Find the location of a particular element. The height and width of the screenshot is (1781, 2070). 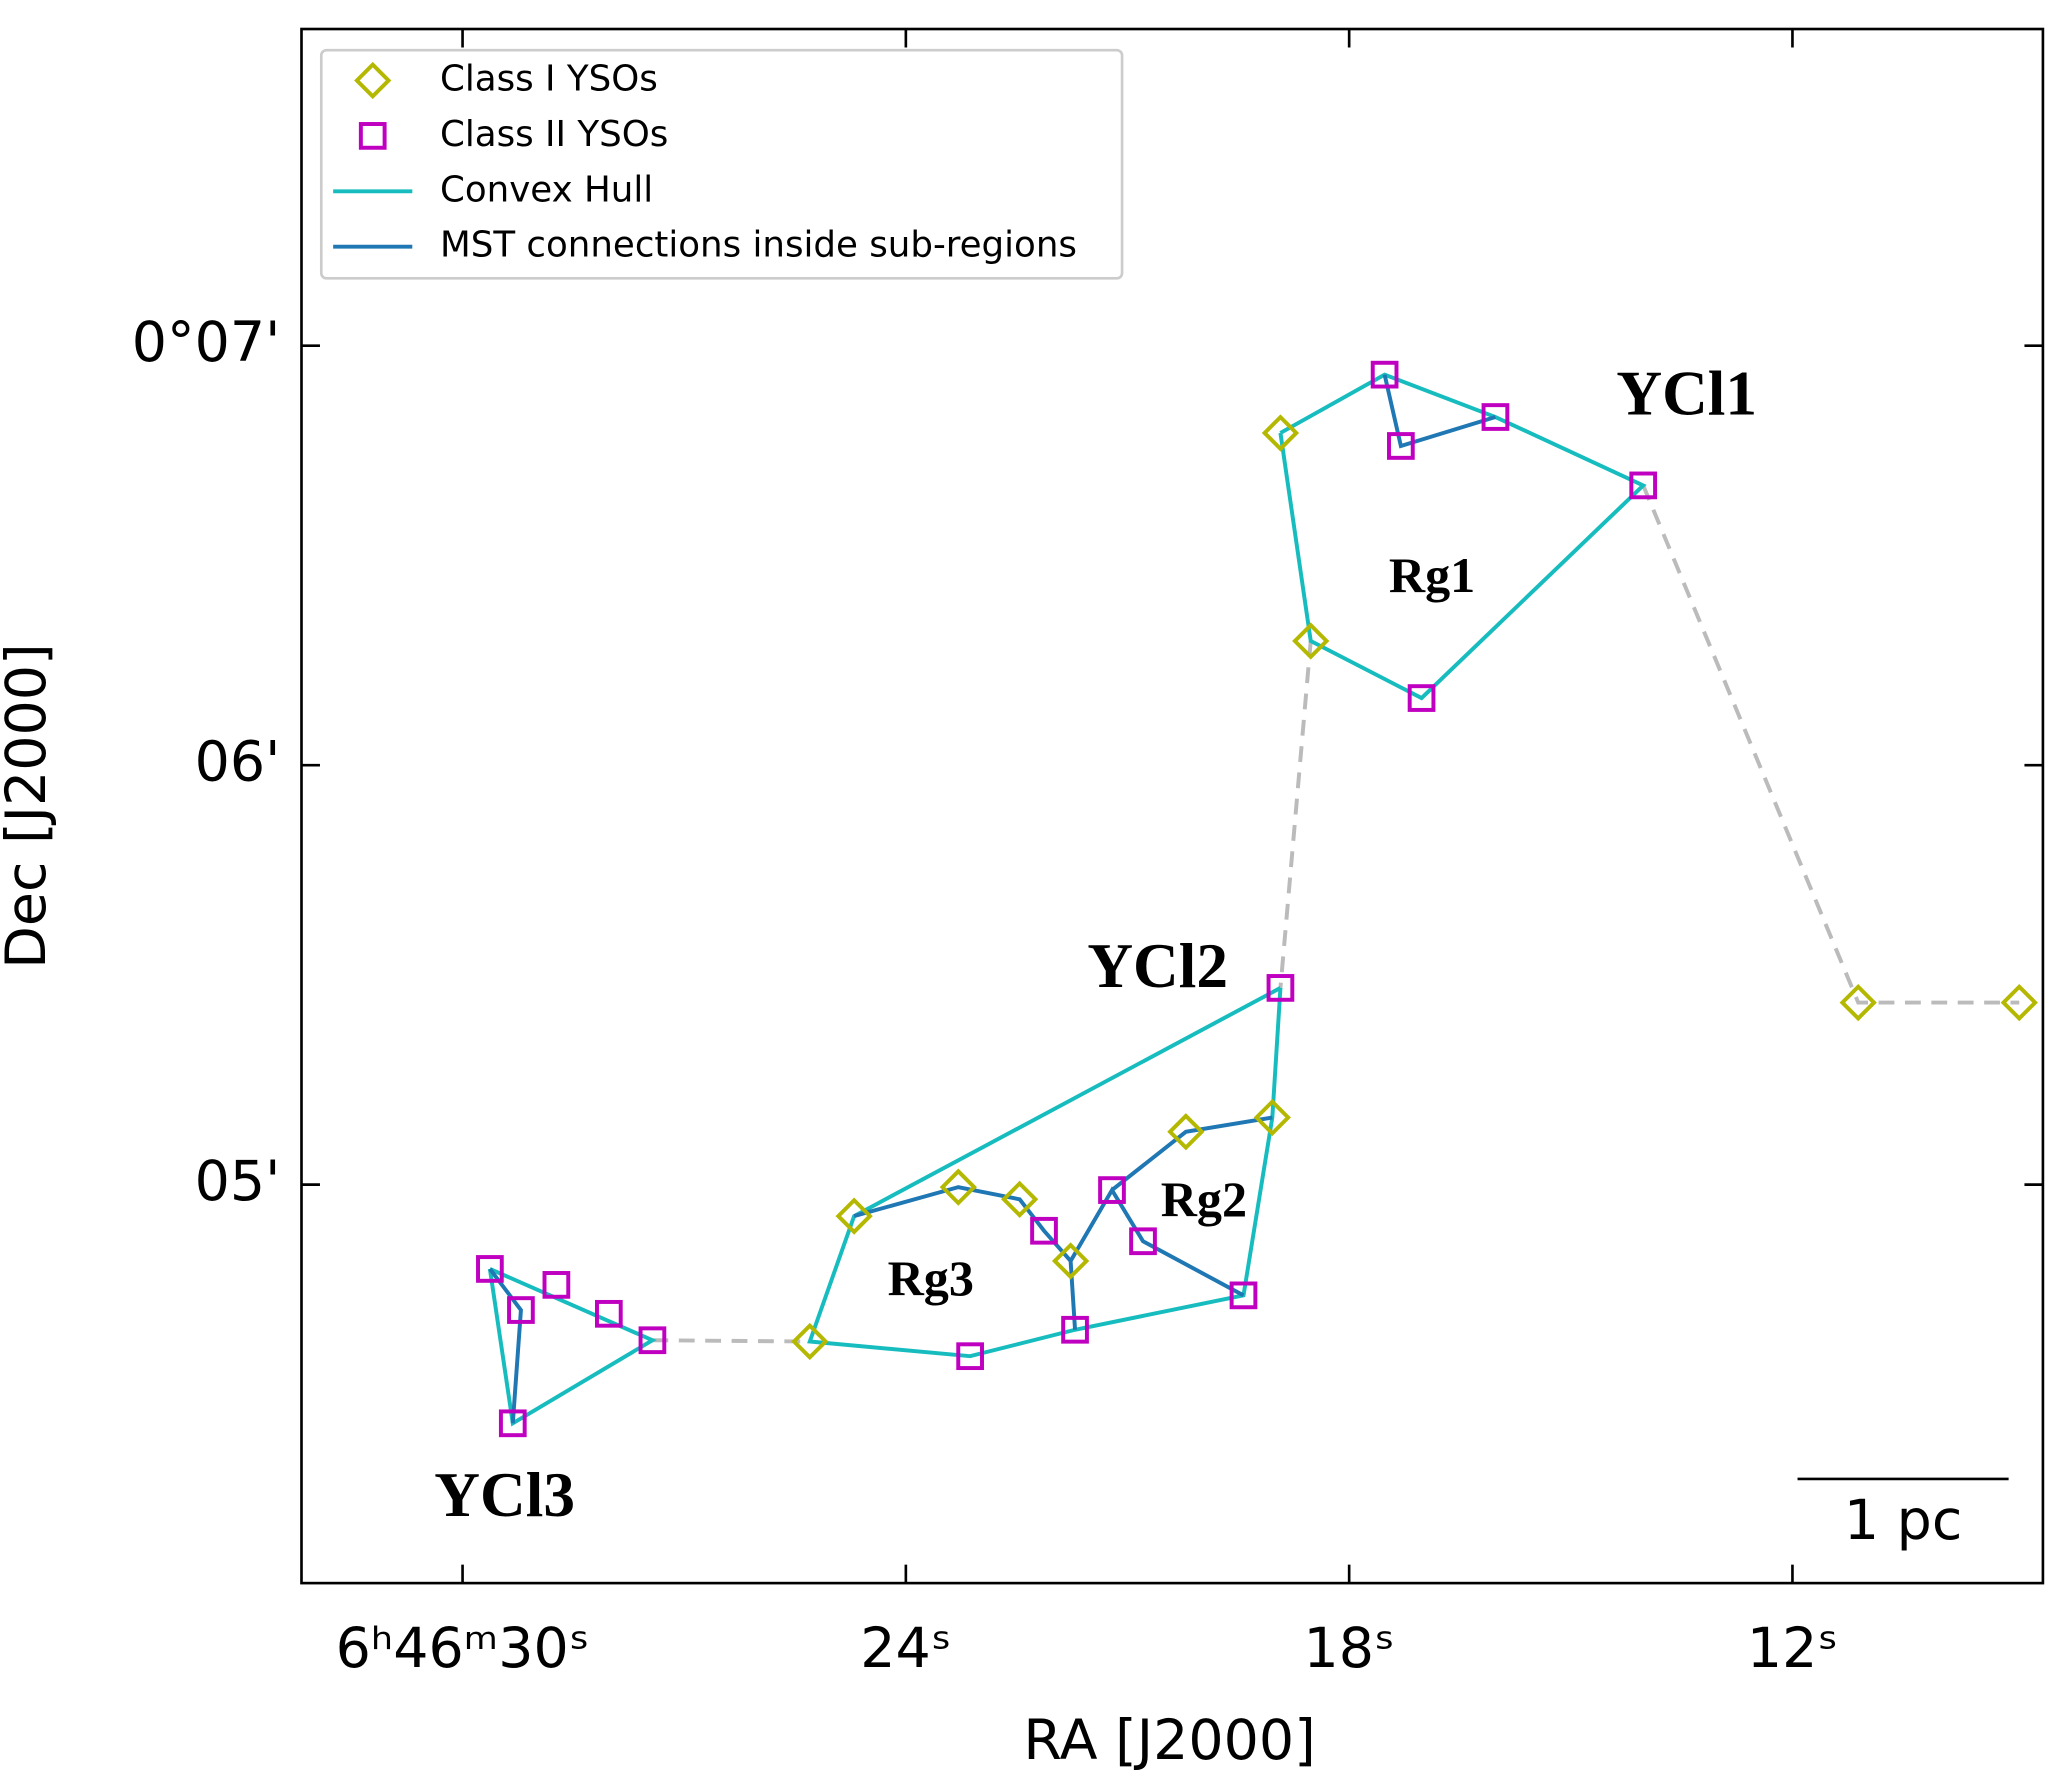

legend-label: Class I YSOs is located at coordinates (549, 78).